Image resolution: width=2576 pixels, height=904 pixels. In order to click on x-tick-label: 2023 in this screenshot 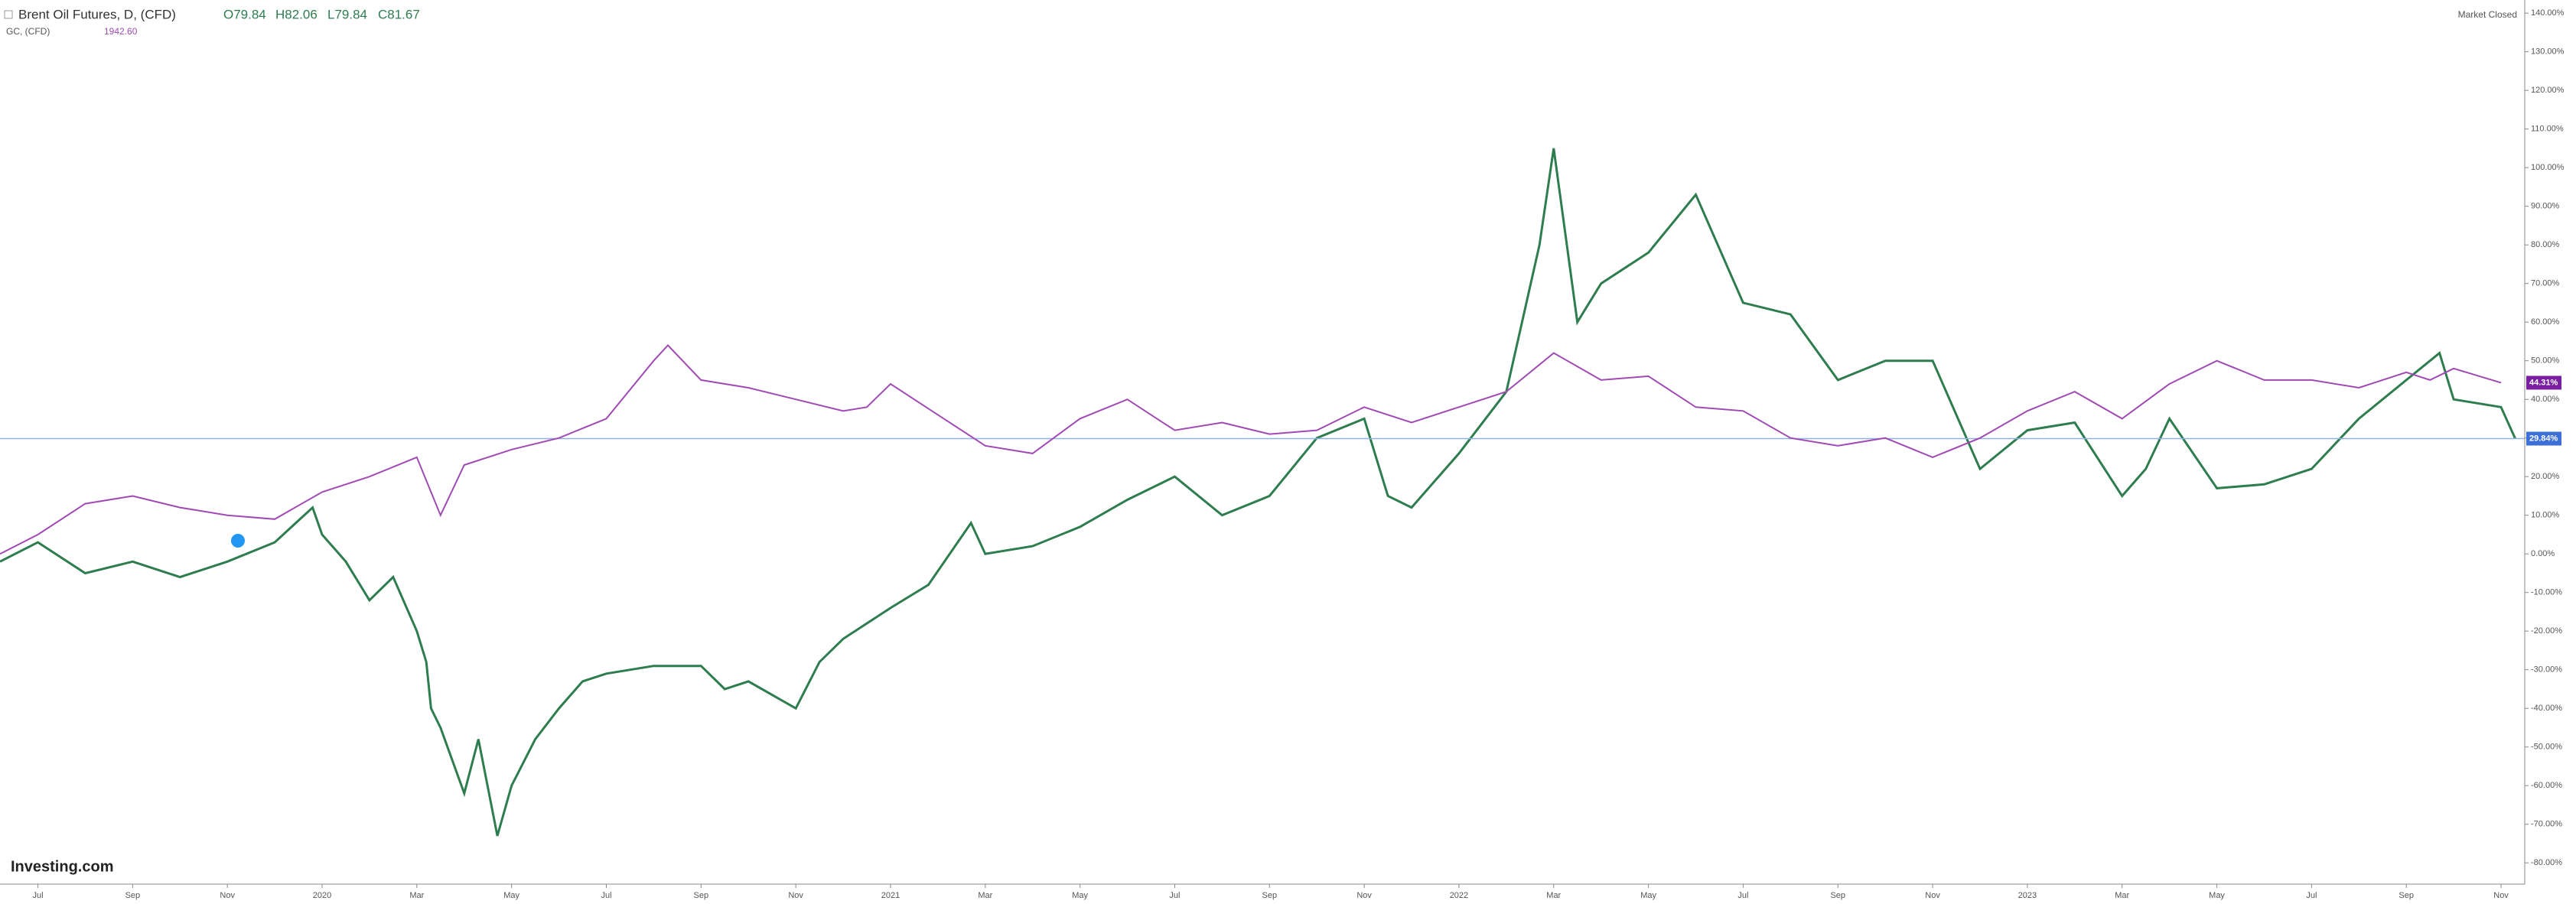, I will do `click(2028, 895)`.